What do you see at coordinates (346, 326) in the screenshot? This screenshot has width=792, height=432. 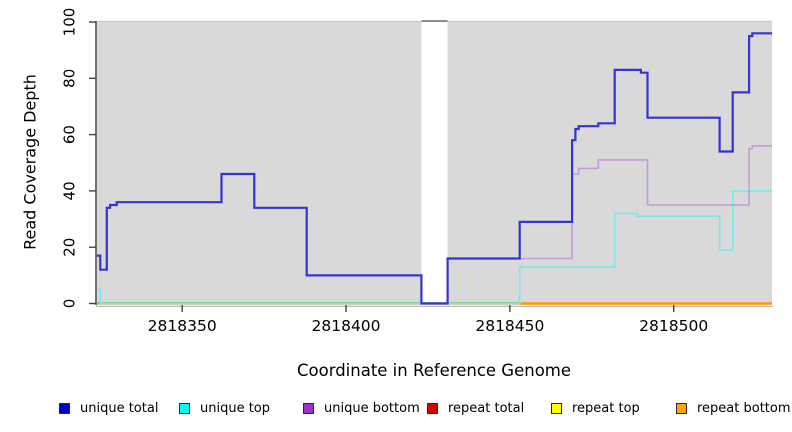 I see `x-tick-label: 2818400` at bounding box center [346, 326].